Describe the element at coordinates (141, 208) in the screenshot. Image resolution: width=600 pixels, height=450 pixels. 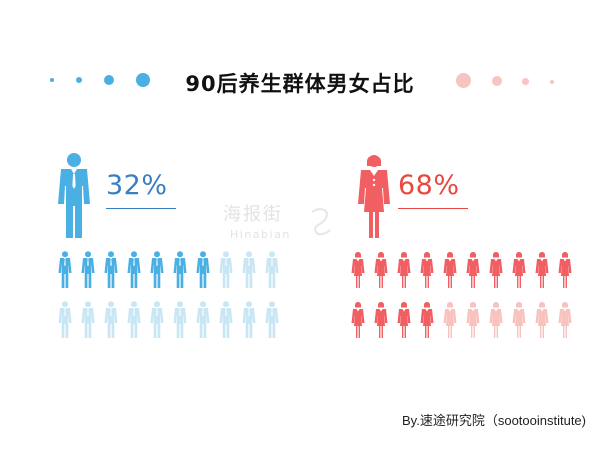
I see `male-percent-underline` at that location.